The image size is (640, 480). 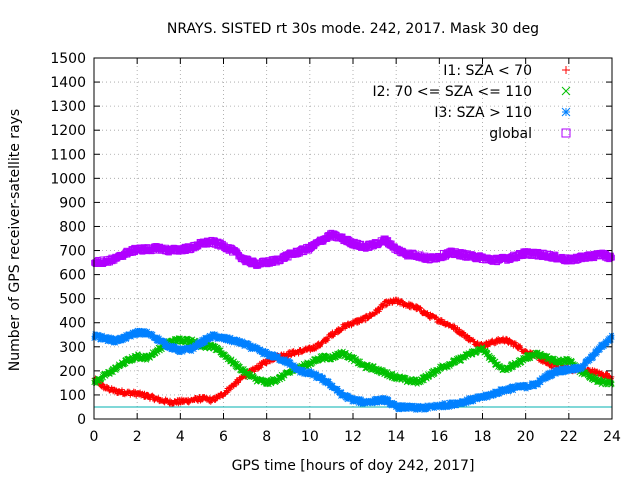 What do you see at coordinates (266, 437) in the screenshot?
I see `x-tick-label: 8` at bounding box center [266, 437].